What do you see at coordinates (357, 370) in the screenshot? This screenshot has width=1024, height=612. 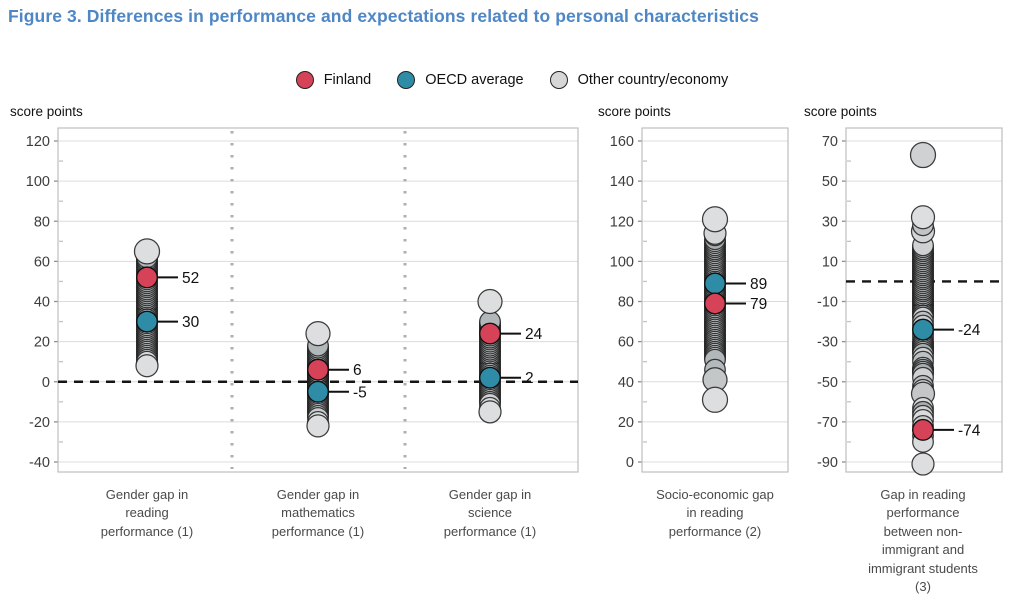 I see `data-point-value-label: 6` at bounding box center [357, 370].